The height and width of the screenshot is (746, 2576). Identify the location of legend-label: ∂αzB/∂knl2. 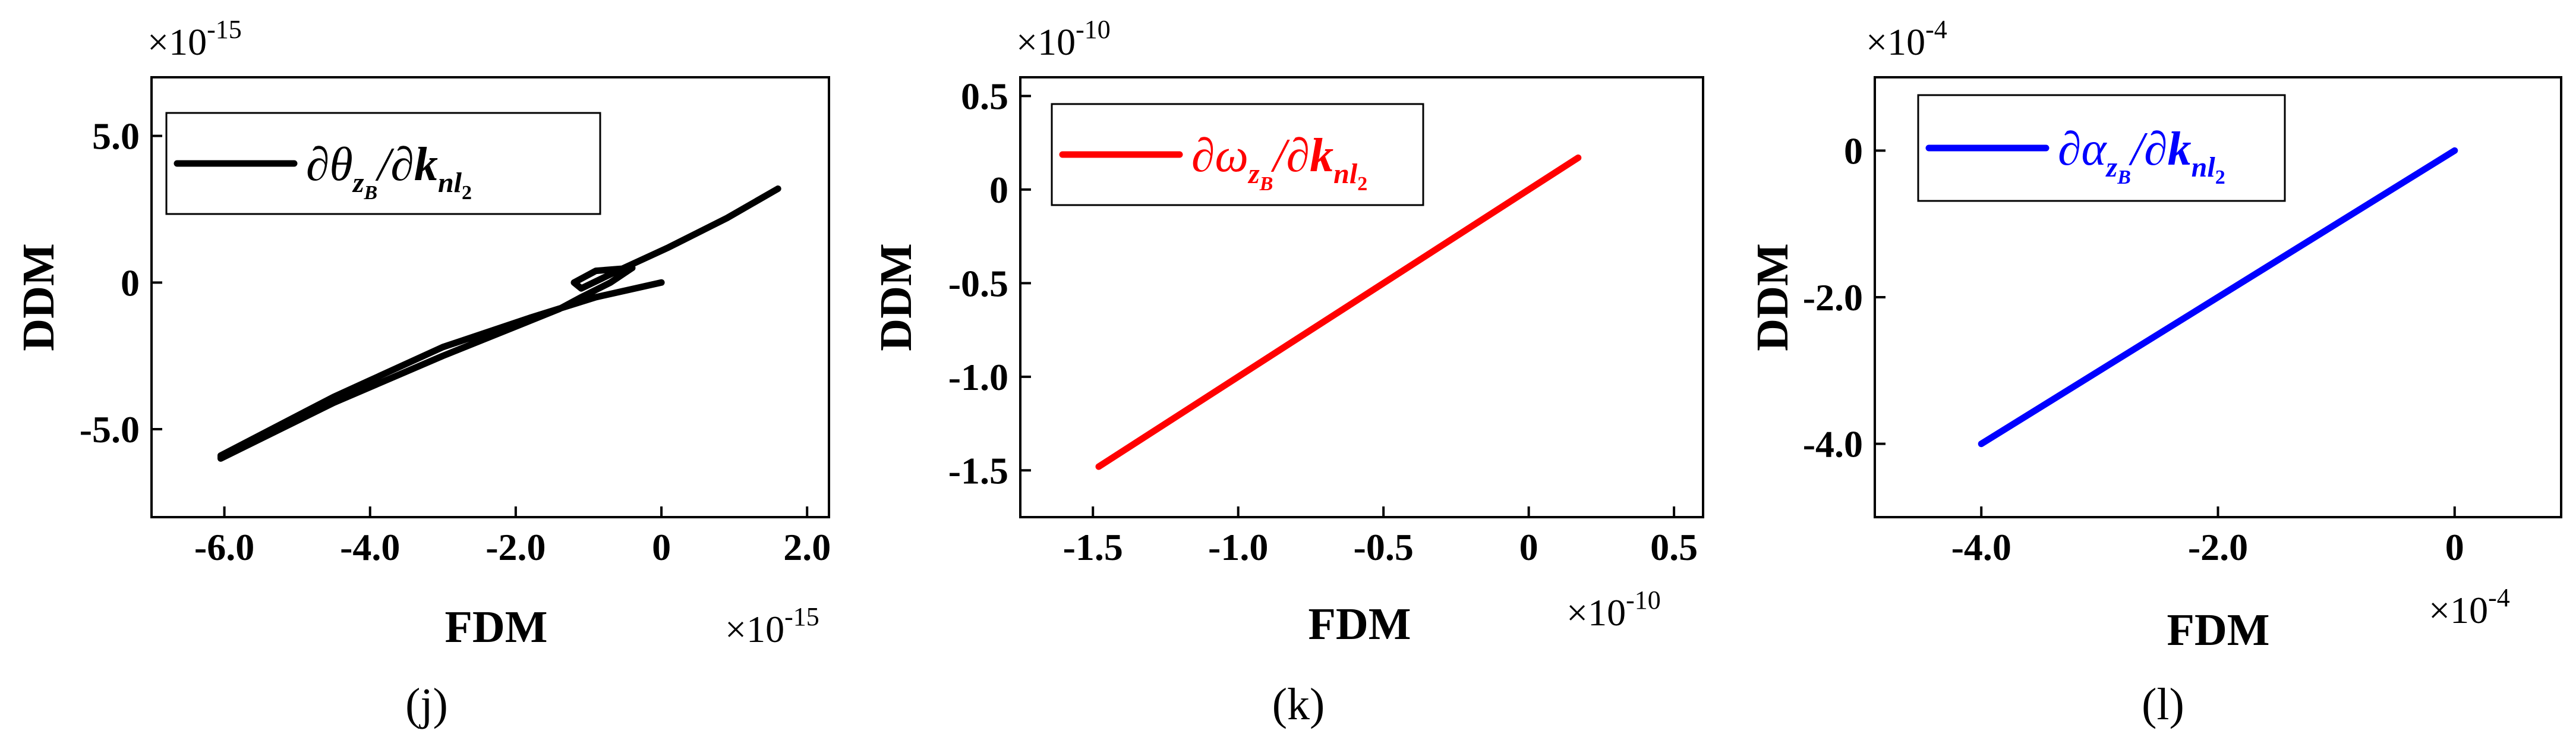
(2142, 155).